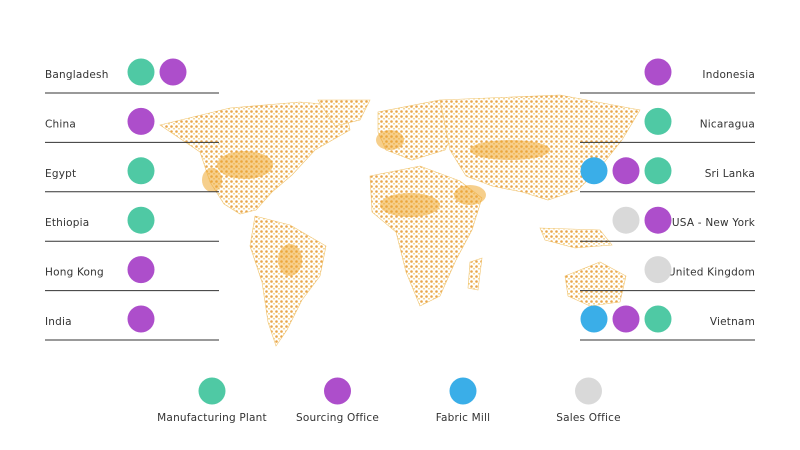 The height and width of the screenshot is (450, 800). I want to click on country-label: Indonesia, so click(728, 75).